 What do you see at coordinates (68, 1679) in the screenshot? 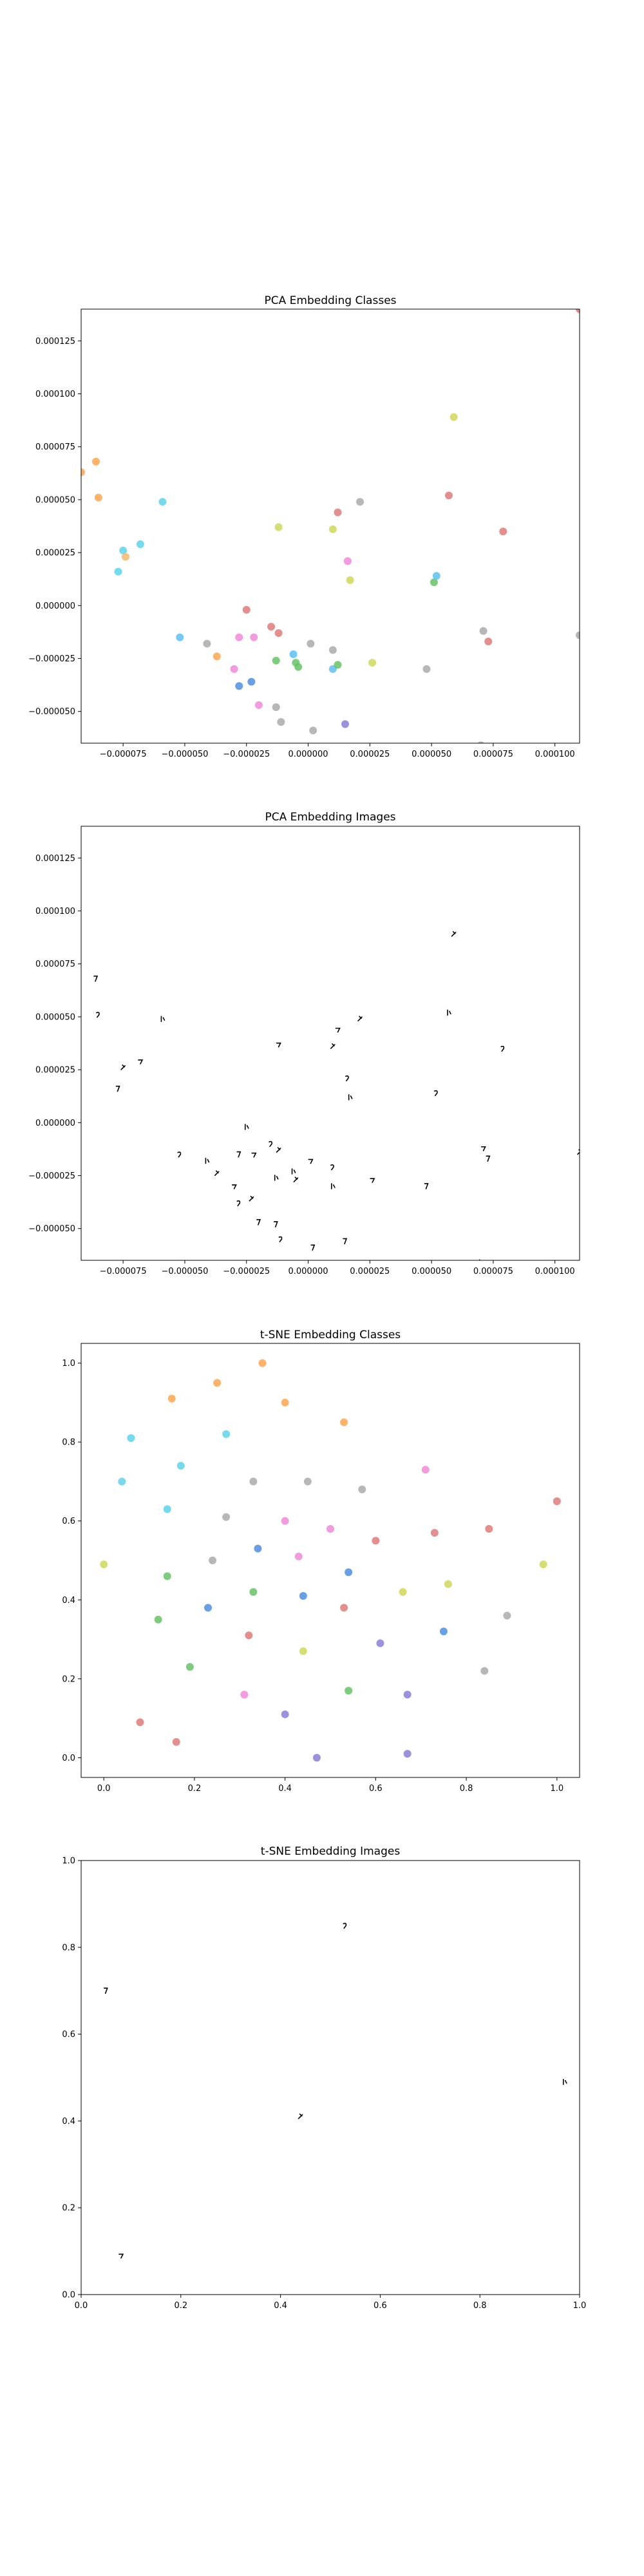
I see `y-tick-label: 0.2` at bounding box center [68, 1679].